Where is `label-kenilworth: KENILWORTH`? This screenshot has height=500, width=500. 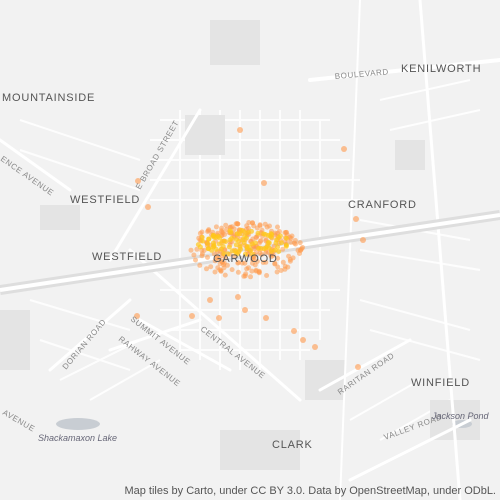 label-kenilworth: KENILWORTH is located at coordinates (441, 69).